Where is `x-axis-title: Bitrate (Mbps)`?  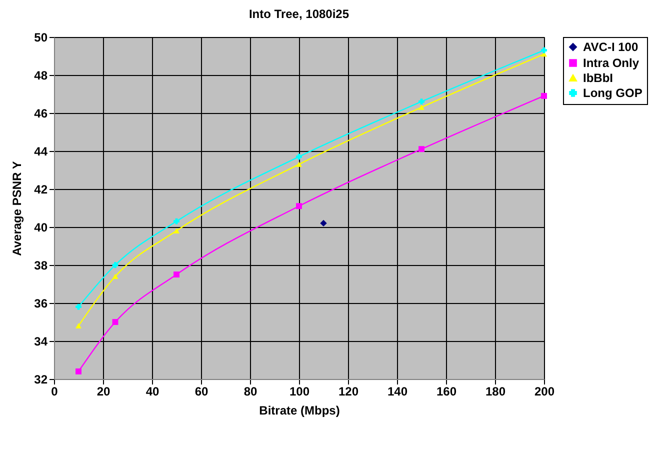
x-axis-title: Bitrate (Mbps) is located at coordinates (299, 411).